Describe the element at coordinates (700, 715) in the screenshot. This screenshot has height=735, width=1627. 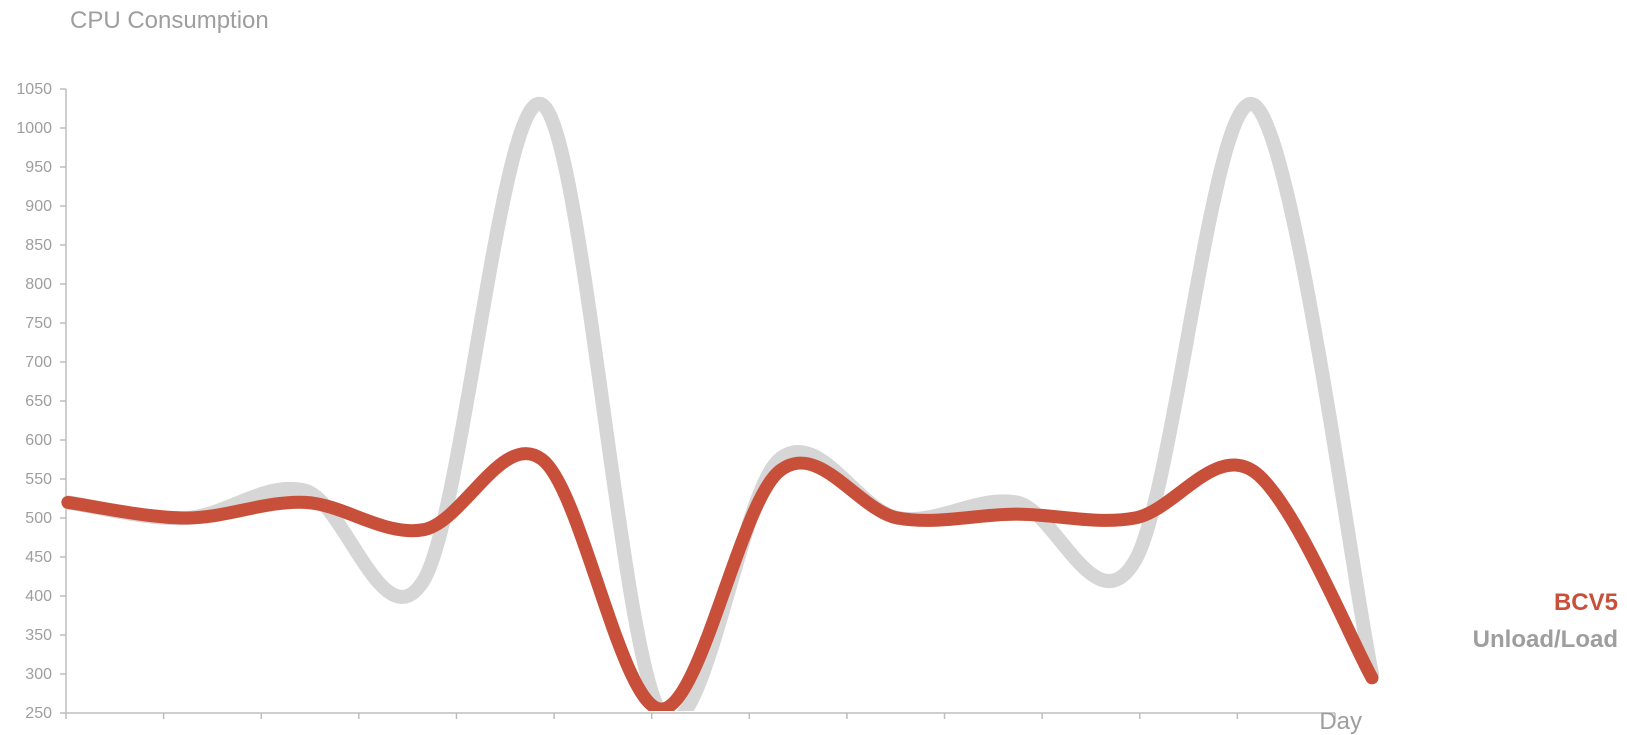
I see `x-axis` at that location.